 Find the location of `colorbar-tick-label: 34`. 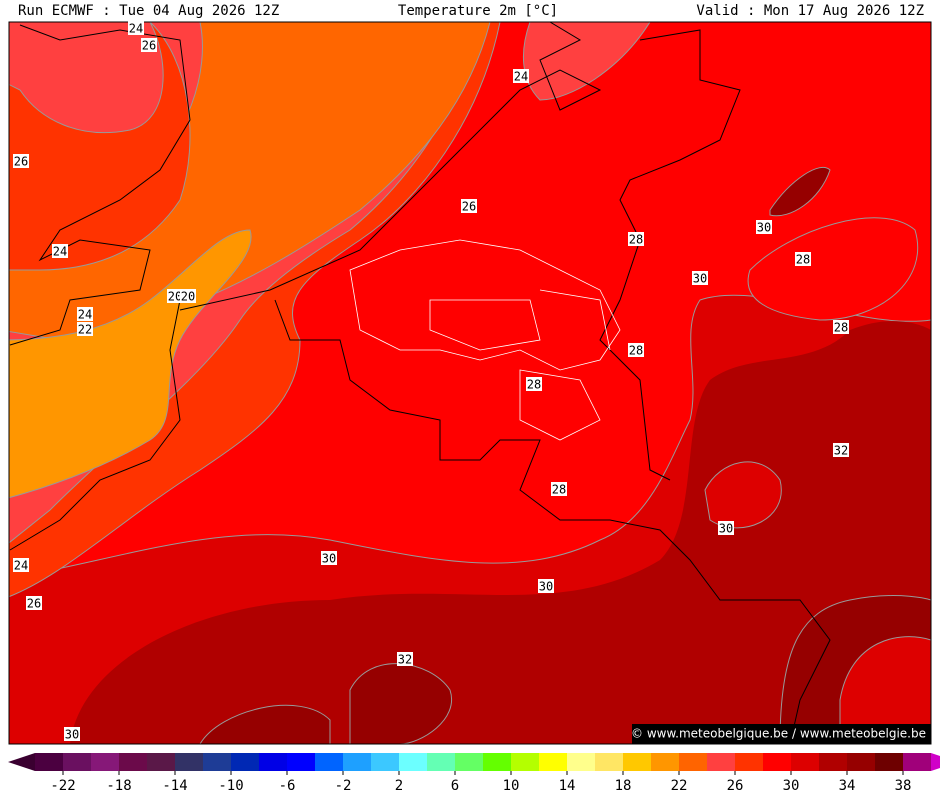

colorbar-tick-label: 34 is located at coordinates (847, 786).